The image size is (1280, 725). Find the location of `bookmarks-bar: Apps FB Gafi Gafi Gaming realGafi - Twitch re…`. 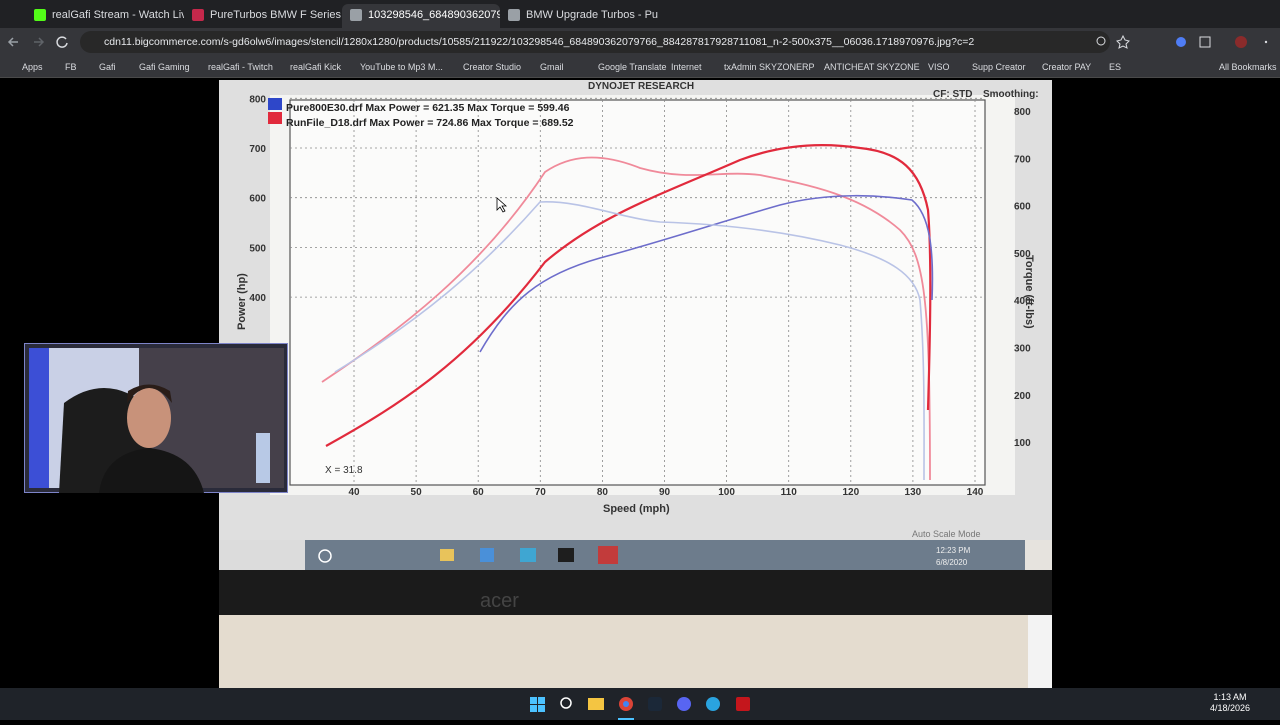

bookmarks-bar: Apps FB Gafi Gafi Gaming realGafi - Twitch re… is located at coordinates (640, 67).